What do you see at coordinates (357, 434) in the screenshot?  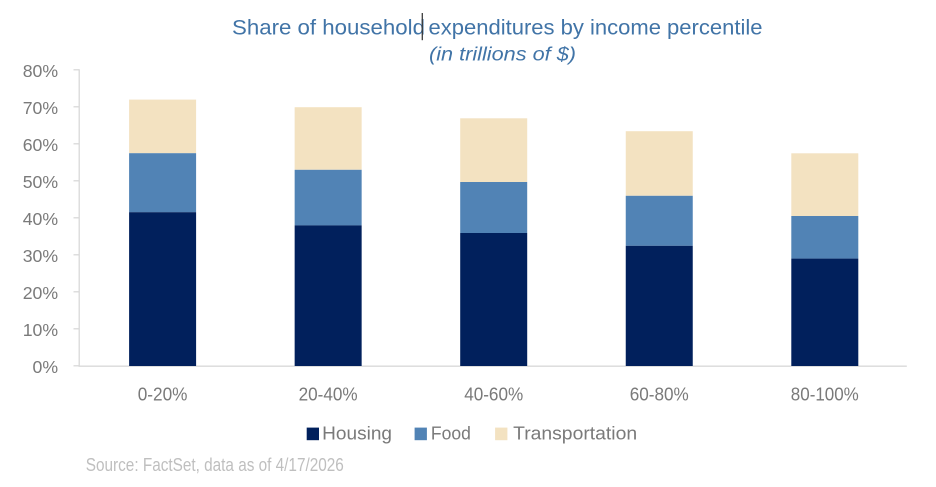 I see `svg-text: Housing` at bounding box center [357, 434].